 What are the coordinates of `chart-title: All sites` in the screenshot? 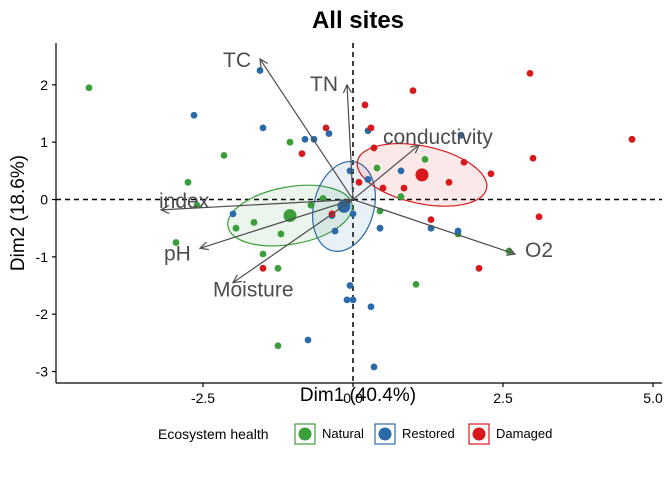 It's located at (358, 20).